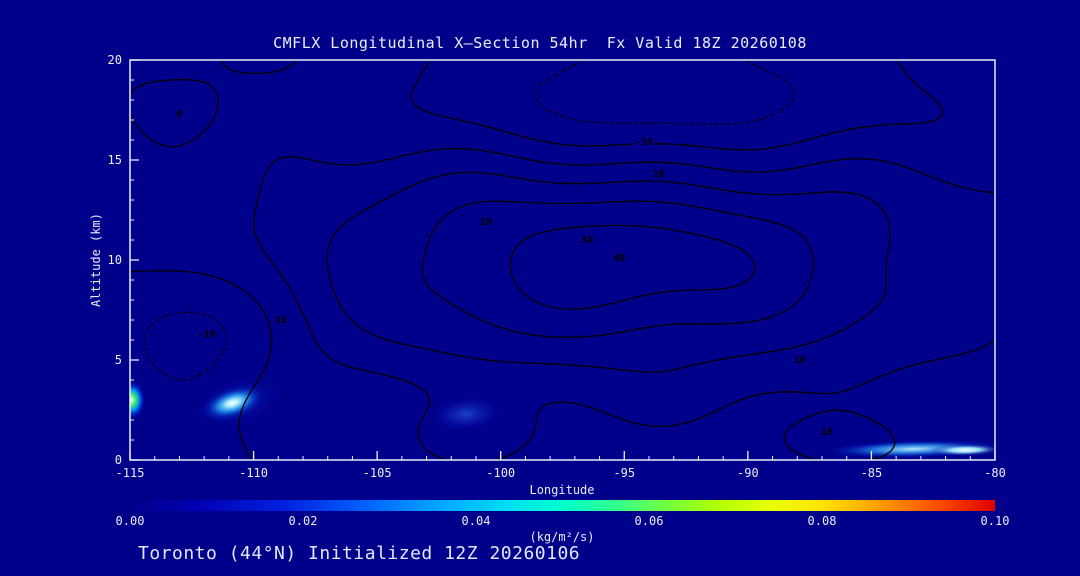 The width and height of the screenshot is (1080, 576). I want to click on contour-label: 40, so click(619, 258).